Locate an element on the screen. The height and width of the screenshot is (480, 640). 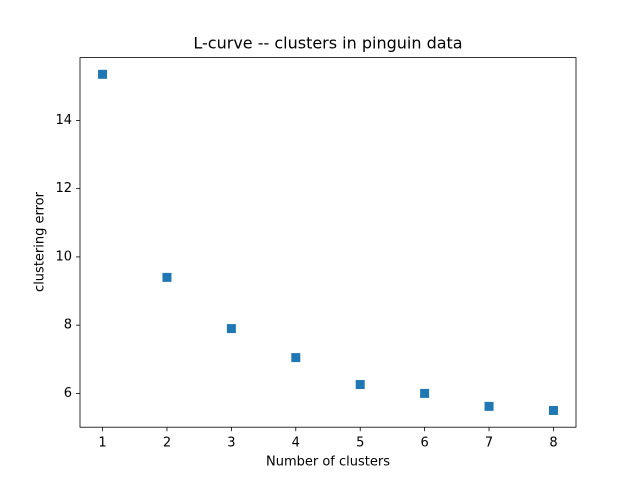
x-tick-label: 1 is located at coordinates (102, 443).